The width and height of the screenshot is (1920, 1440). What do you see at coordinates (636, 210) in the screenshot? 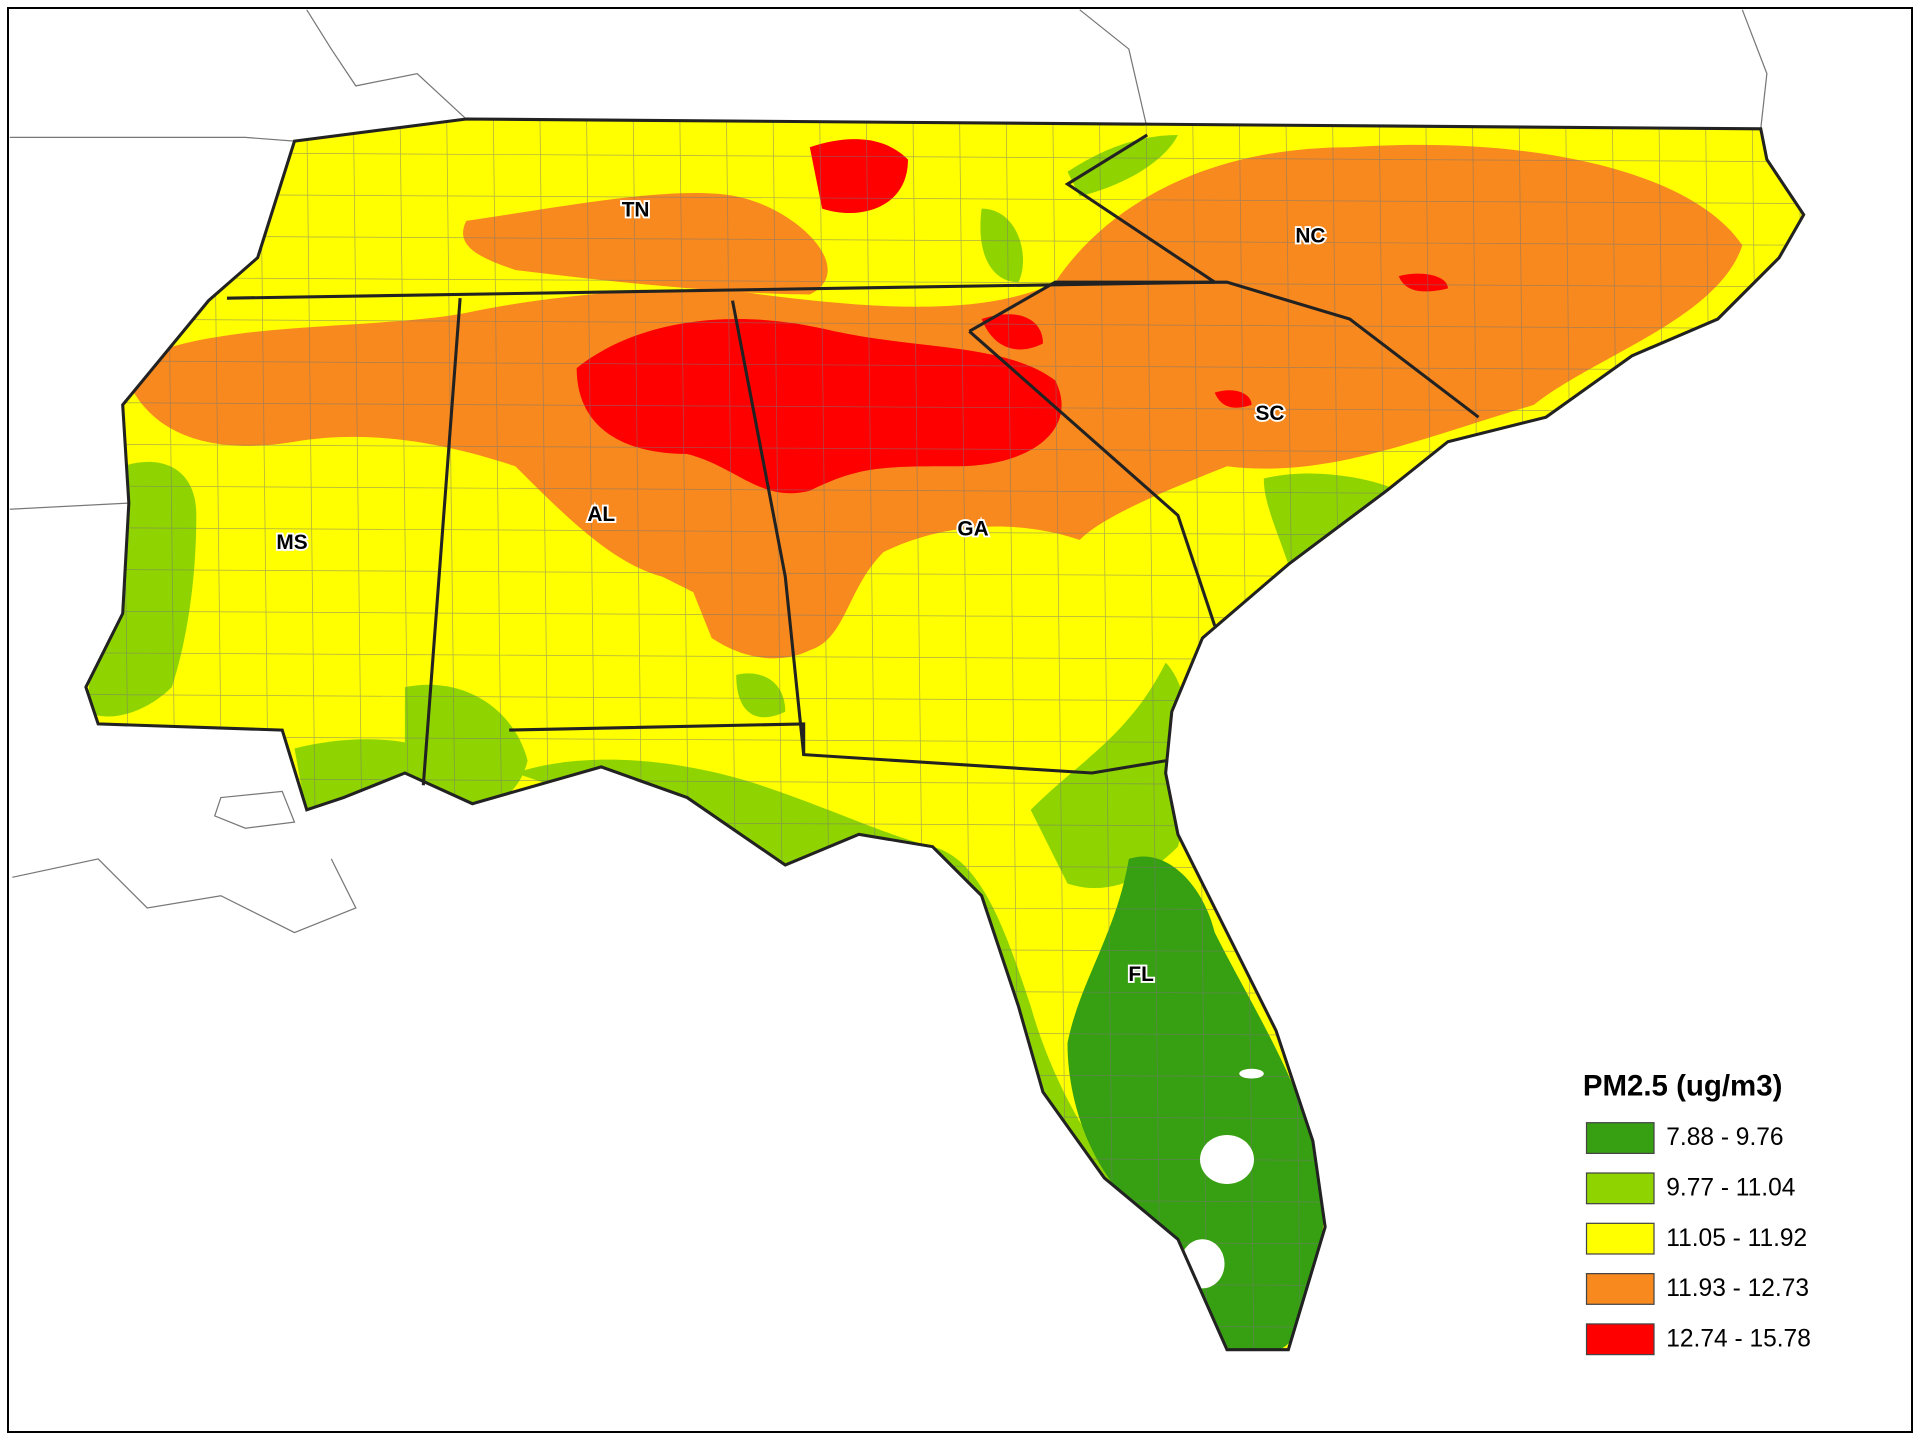
I see `state-label: TN` at bounding box center [636, 210].